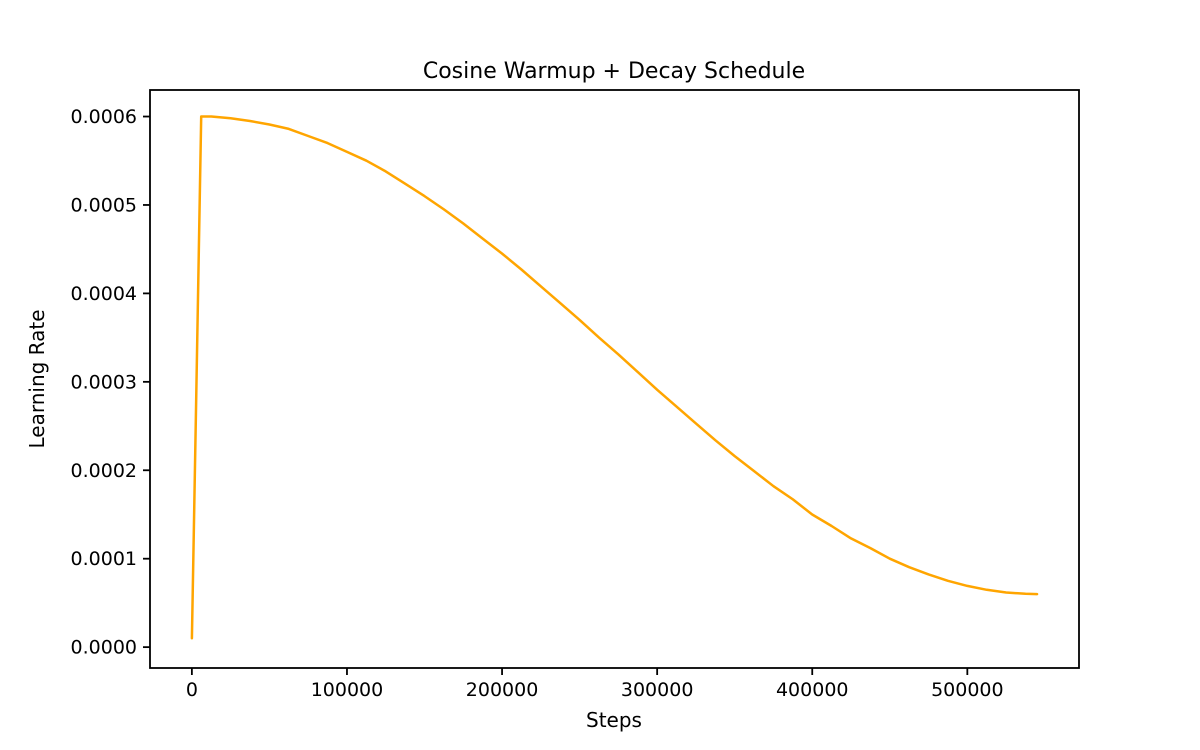 This screenshot has width=1200, height=750. Describe the element at coordinates (614, 71) in the screenshot. I see `chart-title: Cosine Warmup + Decay Schedule` at that location.